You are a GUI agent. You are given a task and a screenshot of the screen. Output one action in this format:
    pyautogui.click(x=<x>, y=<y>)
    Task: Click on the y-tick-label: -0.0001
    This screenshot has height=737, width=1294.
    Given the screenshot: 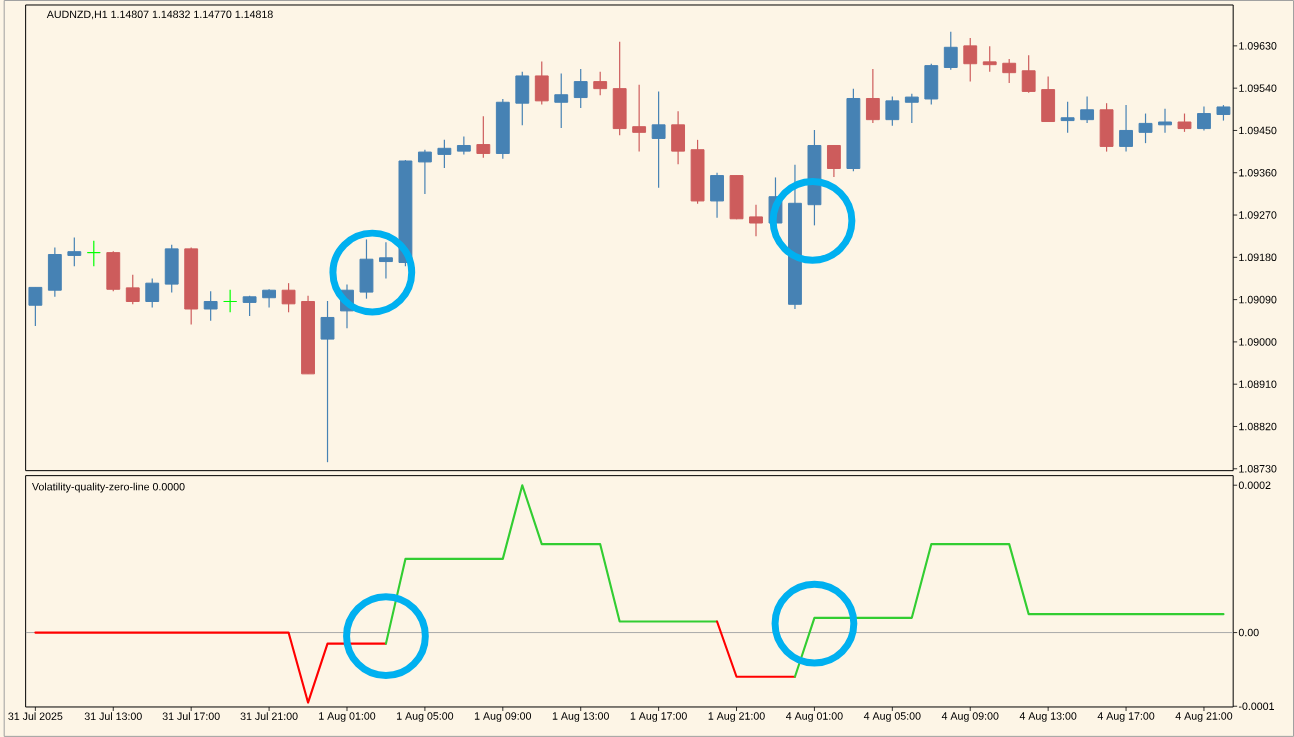 What is the action you would take?
    pyautogui.click(x=1256, y=706)
    